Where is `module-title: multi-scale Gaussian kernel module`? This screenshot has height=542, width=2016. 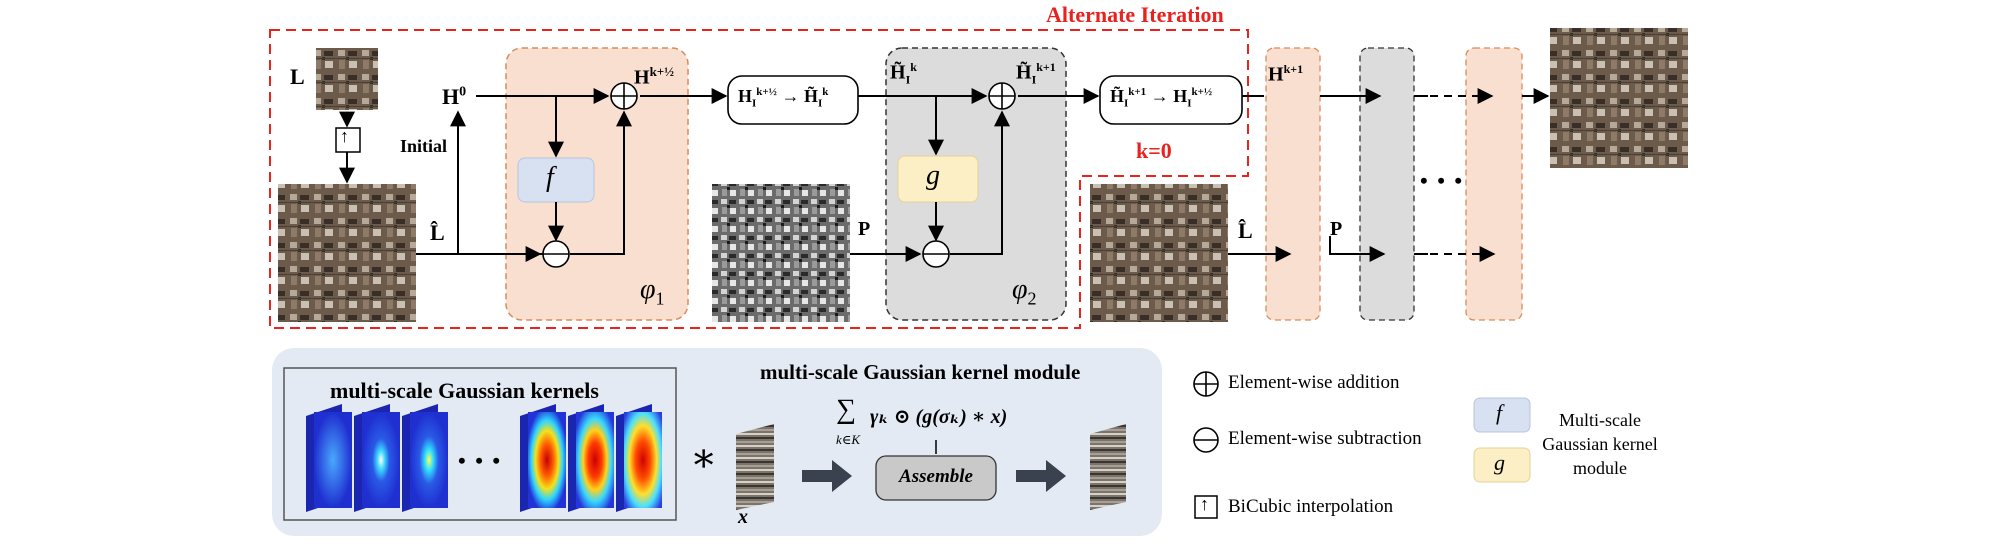 module-title: multi-scale Gaussian kernel module is located at coordinates (920, 372).